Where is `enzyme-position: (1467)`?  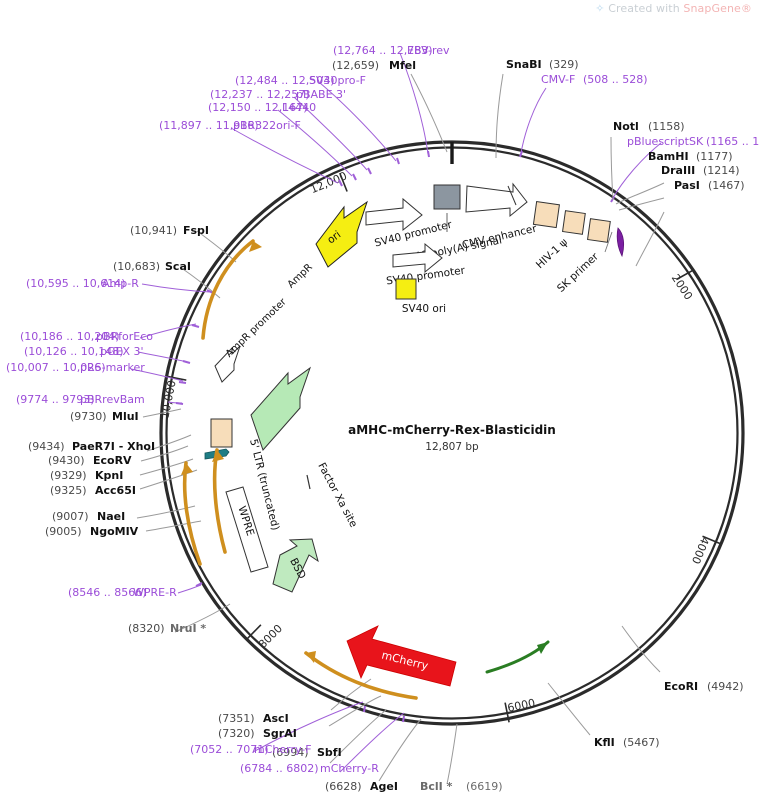
enzyme-position: (1467) is located at coordinates (726, 185).